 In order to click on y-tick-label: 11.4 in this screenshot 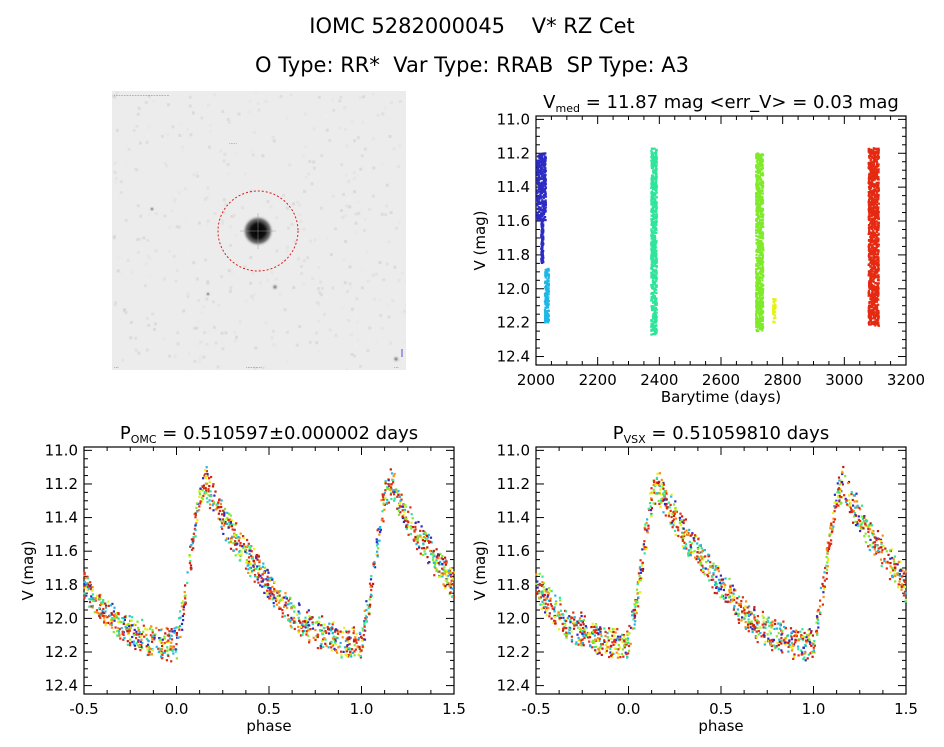, I will do `click(513, 518)`.